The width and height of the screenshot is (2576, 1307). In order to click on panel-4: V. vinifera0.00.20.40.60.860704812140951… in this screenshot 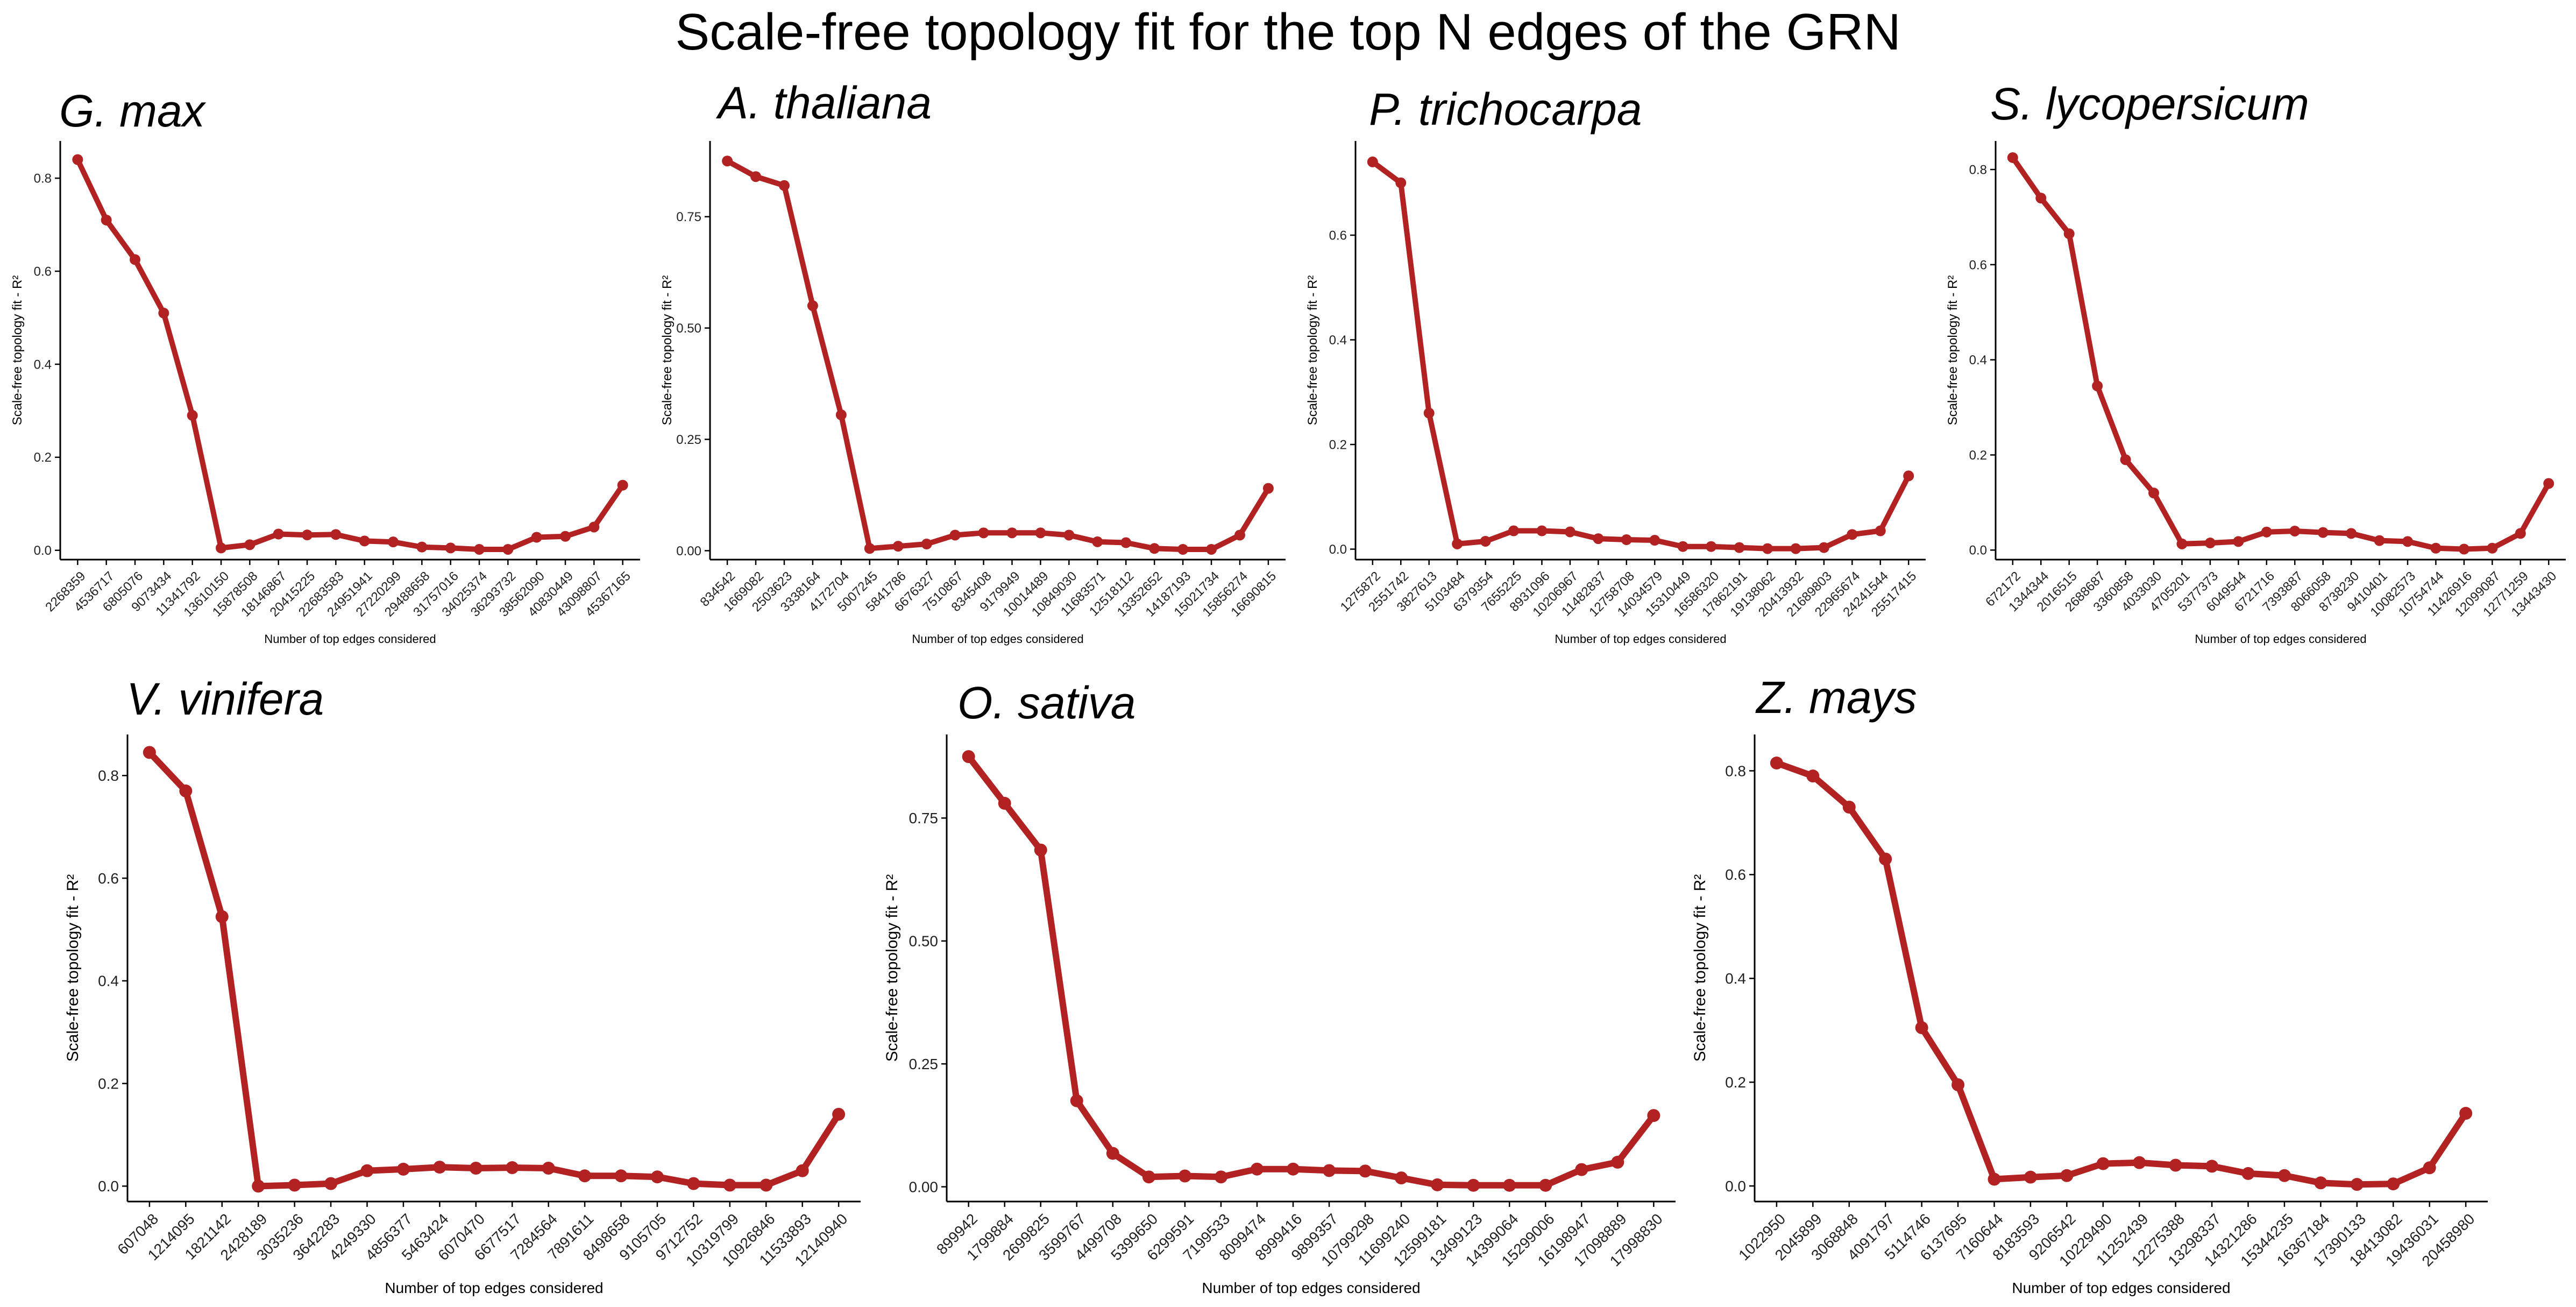, I will do `click(462, 985)`.